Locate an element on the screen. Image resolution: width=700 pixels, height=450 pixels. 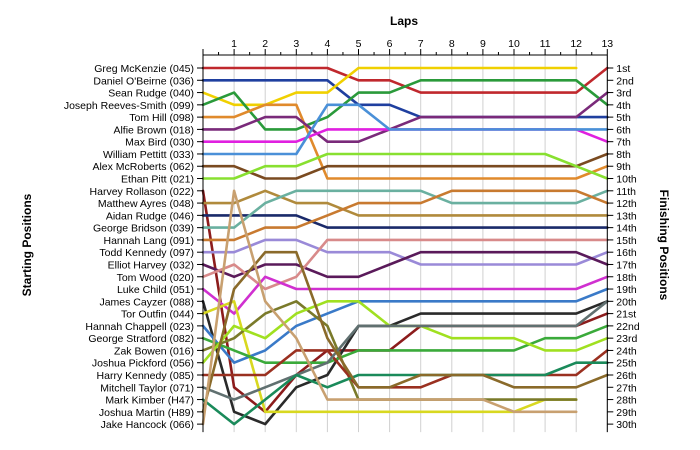
starting-position-label: Harvey Rollason (022) is located at coordinates (142, 192).